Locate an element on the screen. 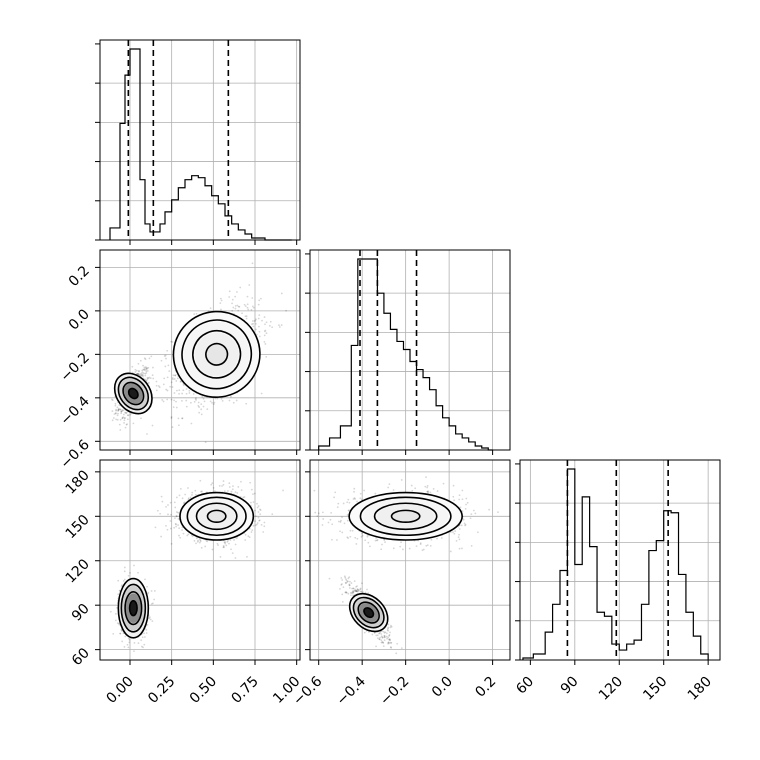 The height and width of the screenshot is (760, 760). density-level is located at coordinates (133, 608).